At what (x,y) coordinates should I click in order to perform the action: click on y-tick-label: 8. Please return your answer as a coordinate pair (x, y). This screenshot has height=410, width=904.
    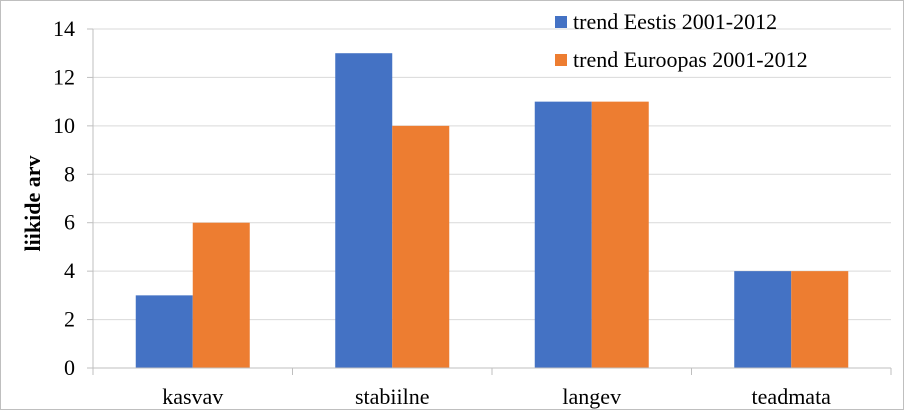
    Looking at the image, I should click on (69, 173).